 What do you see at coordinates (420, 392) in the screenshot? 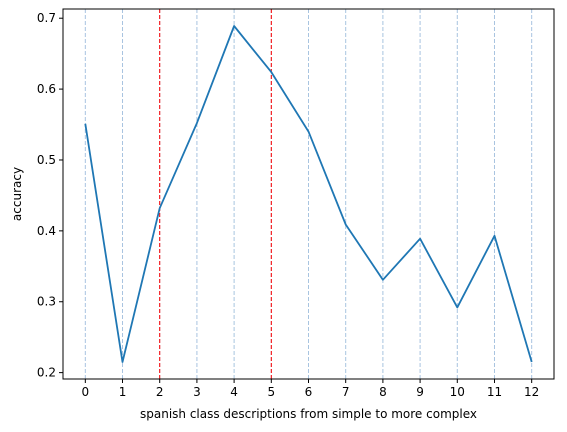
I see `x-tick-label-9: 9` at bounding box center [420, 392].